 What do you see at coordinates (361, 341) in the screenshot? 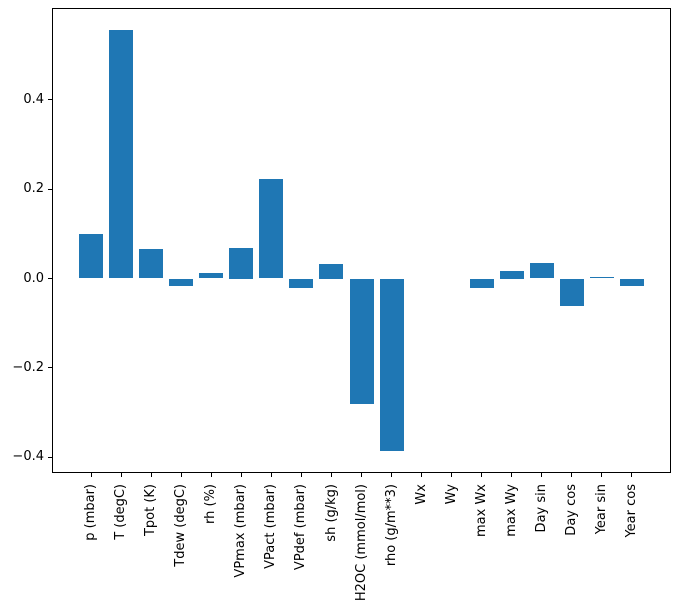
I see `bar-h2oc-mmol-mol` at bounding box center [361, 341].